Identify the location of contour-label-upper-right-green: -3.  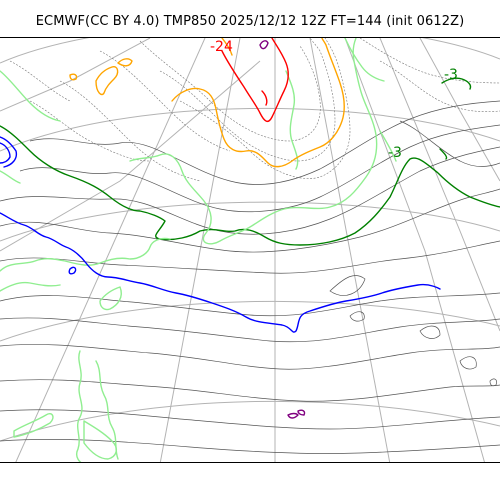
(451, 75).